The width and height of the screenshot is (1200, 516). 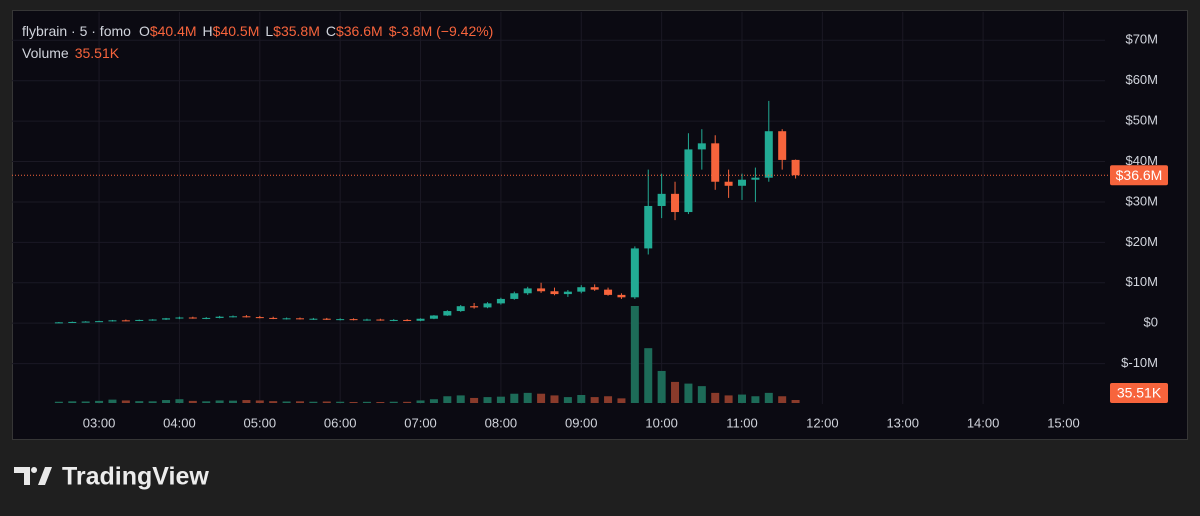 I want to click on last-price-label: $36.6M, so click(x=1139, y=175).